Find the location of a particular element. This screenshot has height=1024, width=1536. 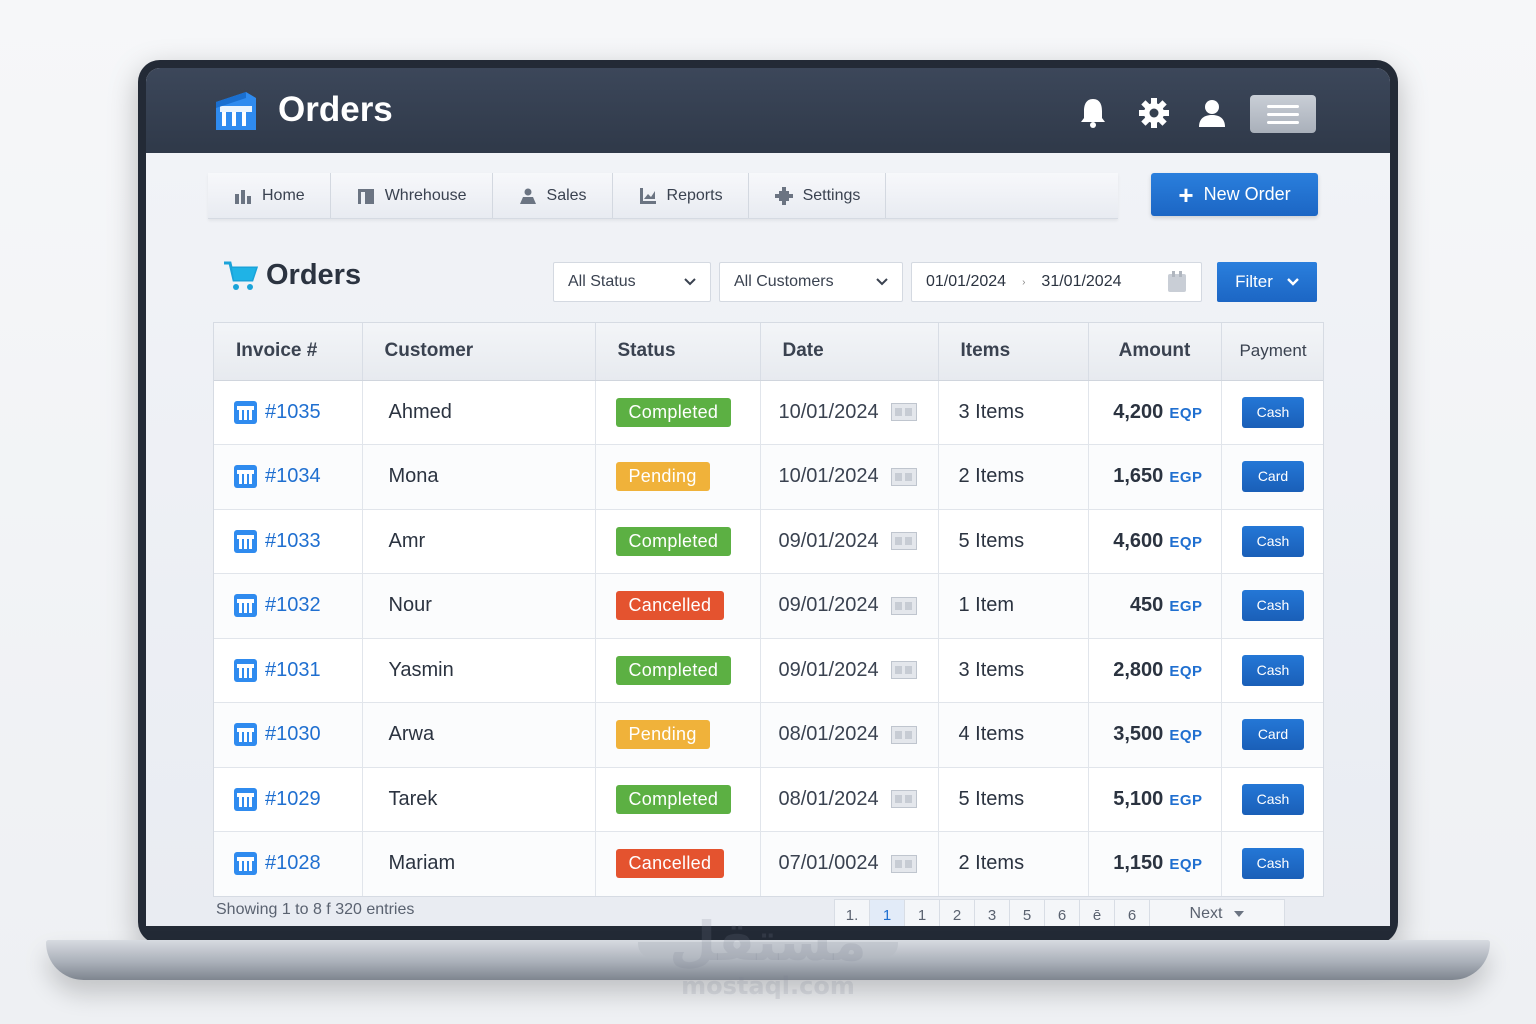

chart-icon is located at coordinates (243, 196).